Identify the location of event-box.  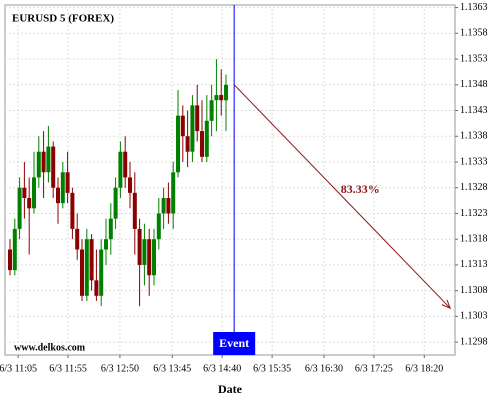
(234, 343).